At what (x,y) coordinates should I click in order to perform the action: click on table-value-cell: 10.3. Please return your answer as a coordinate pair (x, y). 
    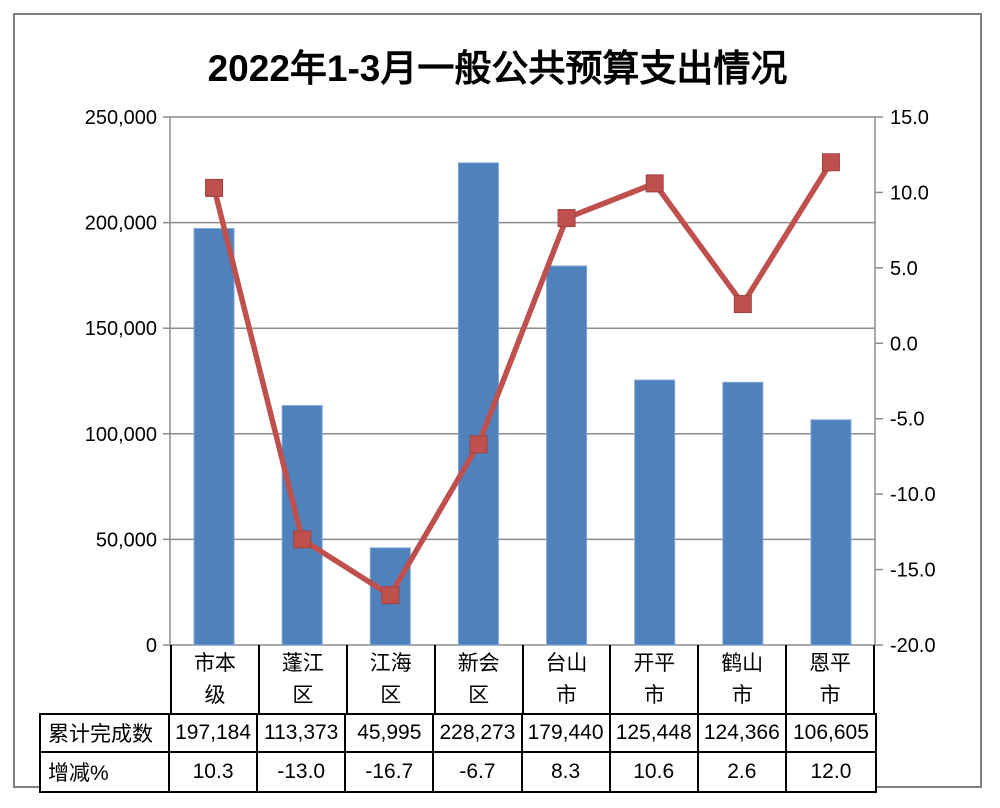
    Looking at the image, I should click on (214, 772).